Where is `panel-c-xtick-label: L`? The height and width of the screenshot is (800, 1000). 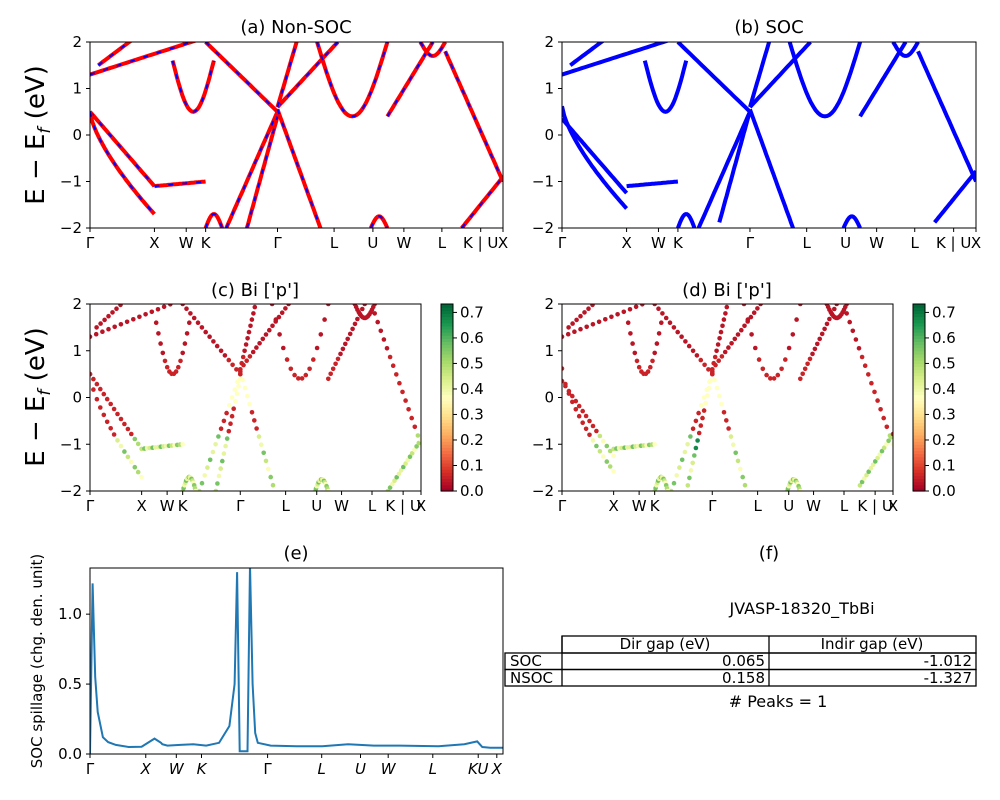
panel-c-xtick-label: L is located at coordinates (285, 506).